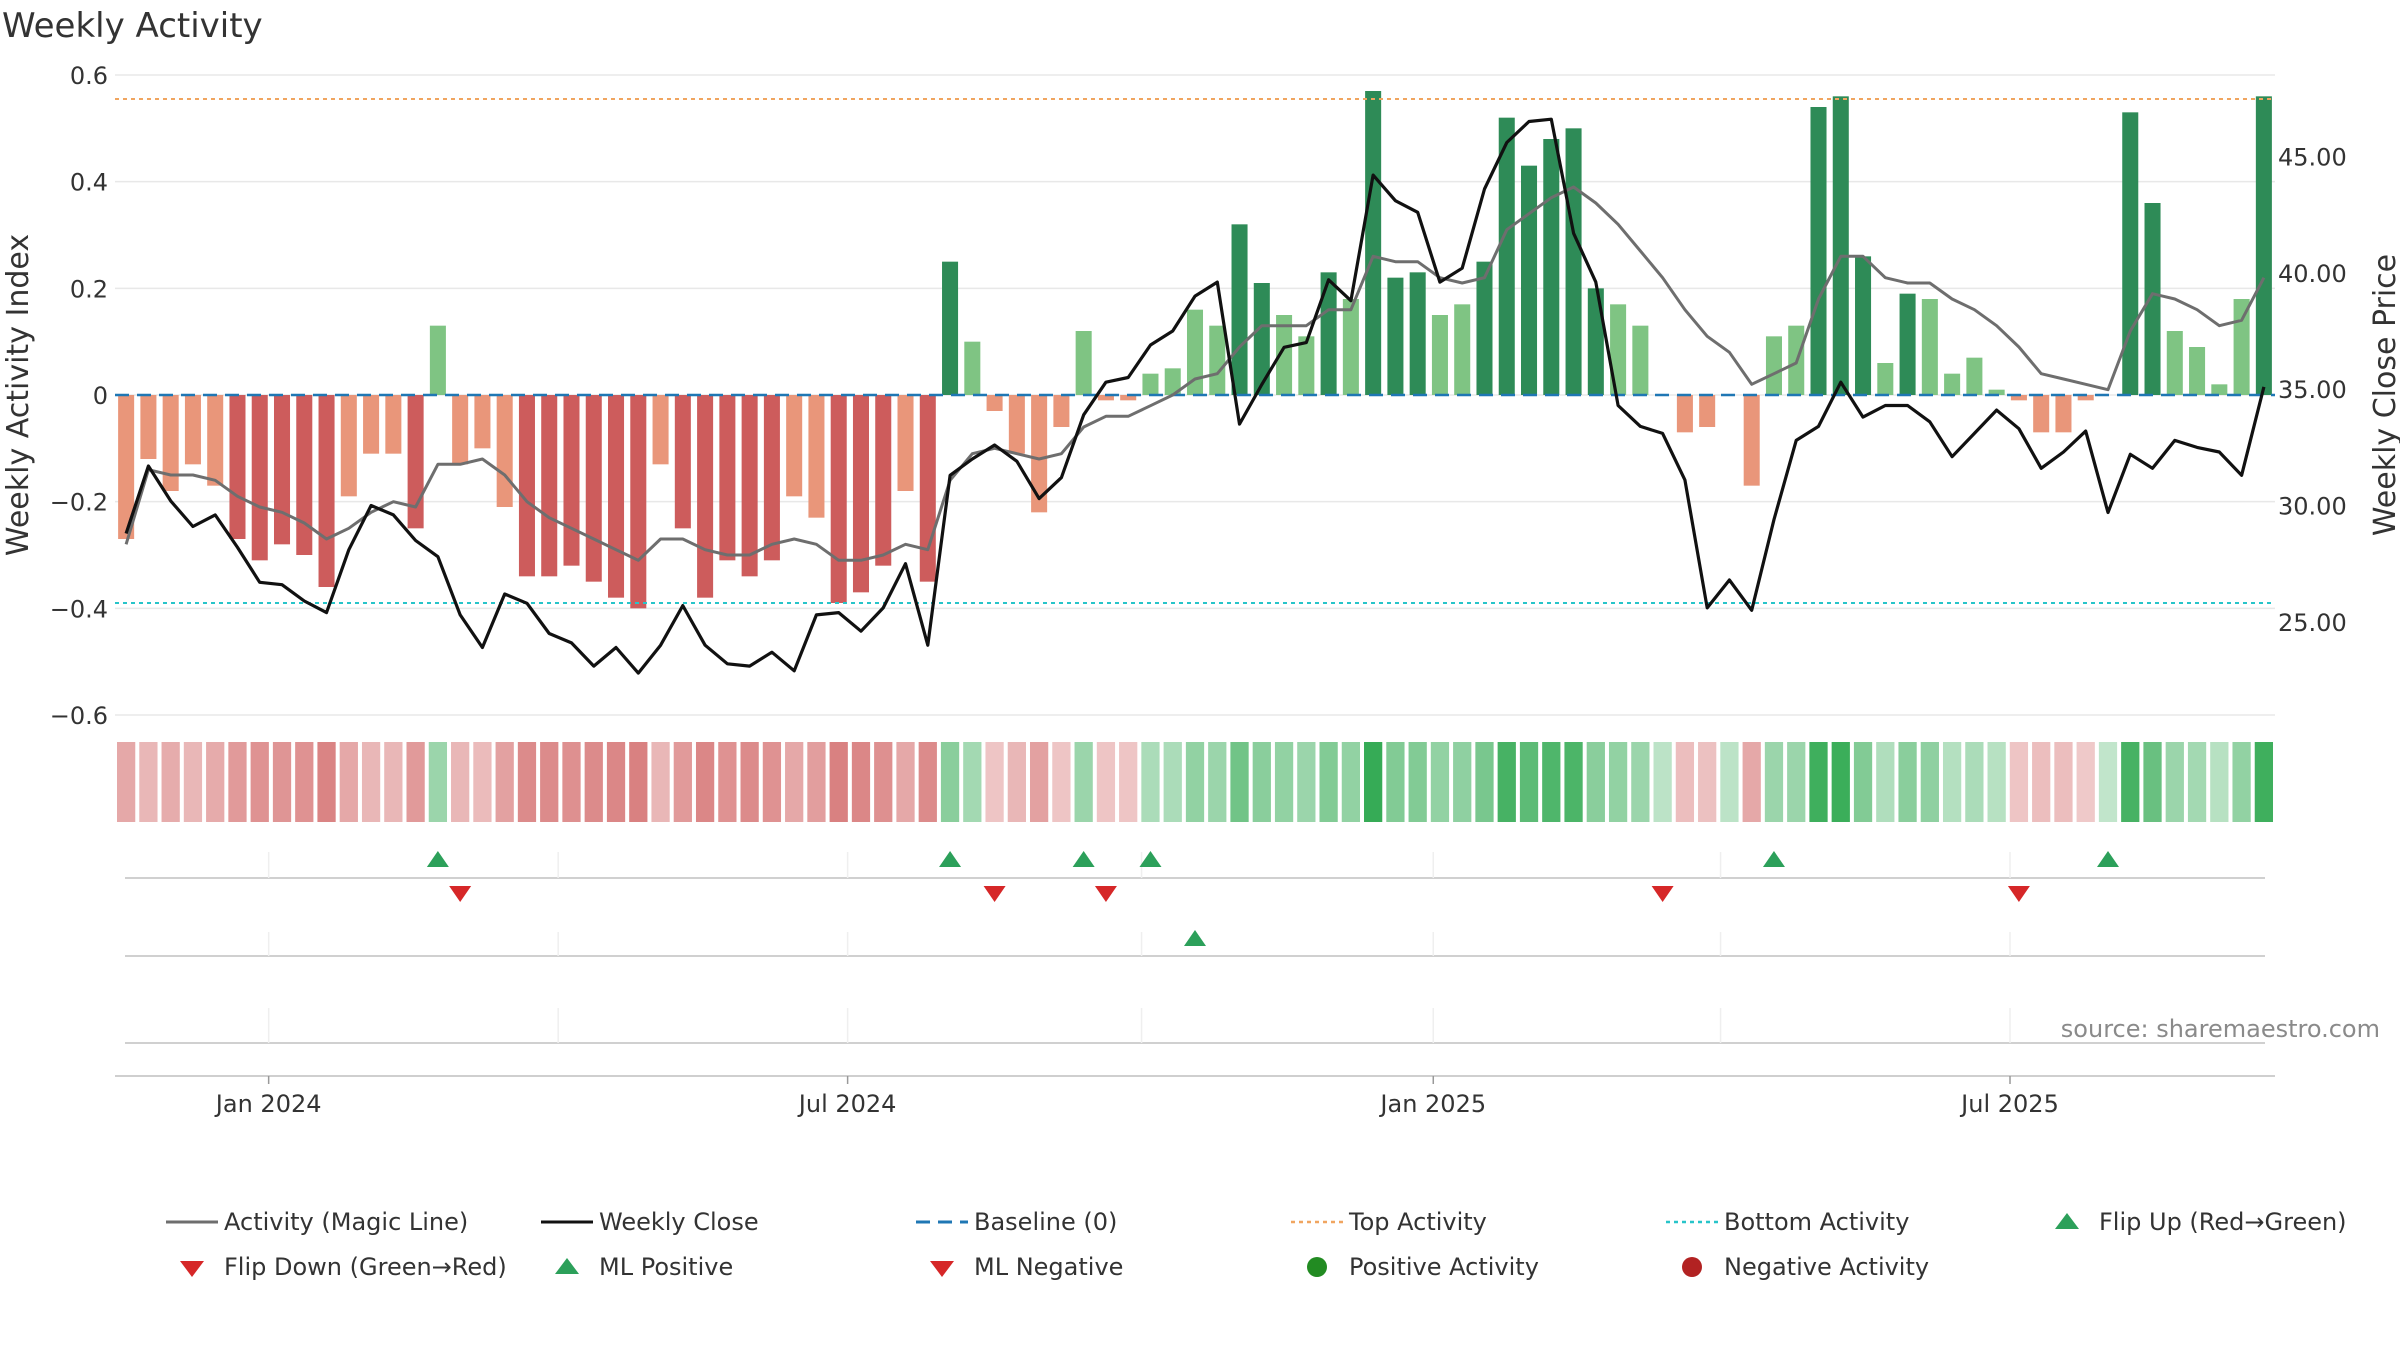  I want to click on heat-strip, so click(1195, 782).